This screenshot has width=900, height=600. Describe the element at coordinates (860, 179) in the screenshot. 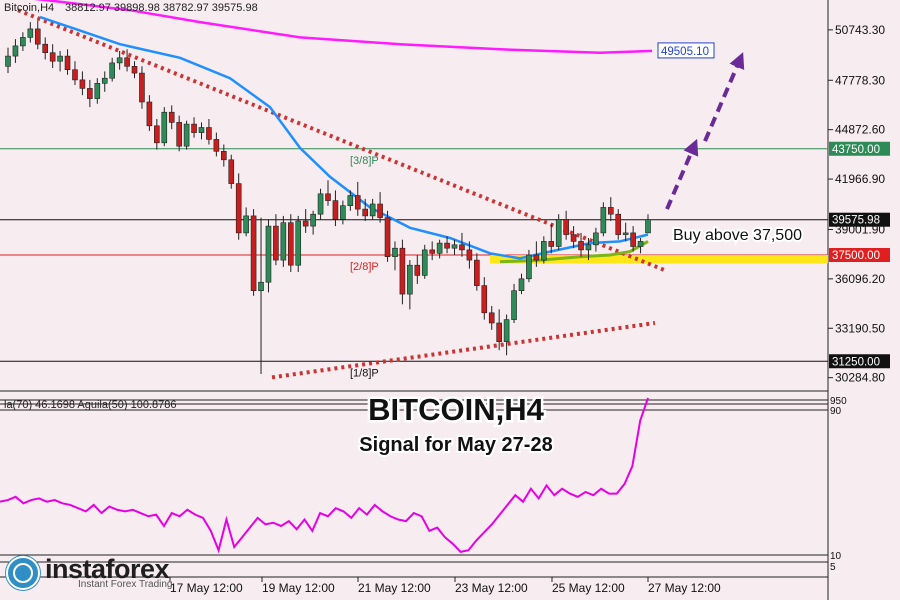

I see `y-tick-label: 41966.90` at that location.